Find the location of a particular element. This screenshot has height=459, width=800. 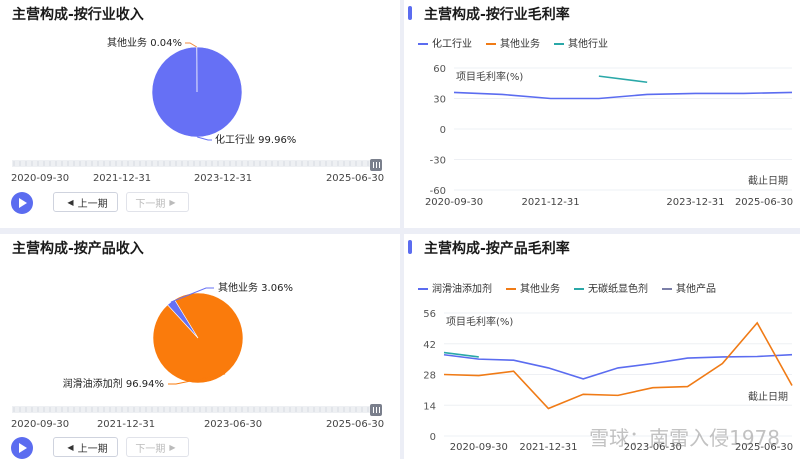

y-tick-label: 14 is located at coordinates (429, 406).